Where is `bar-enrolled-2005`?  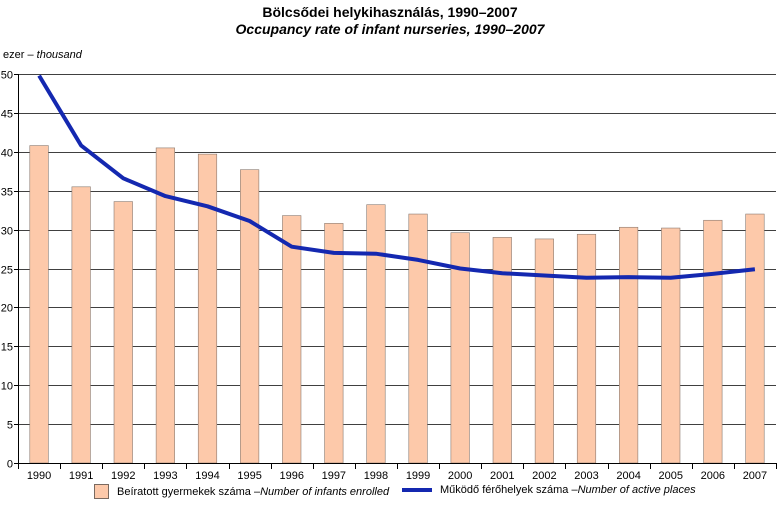
bar-enrolled-2005 is located at coordinates (671, 345).